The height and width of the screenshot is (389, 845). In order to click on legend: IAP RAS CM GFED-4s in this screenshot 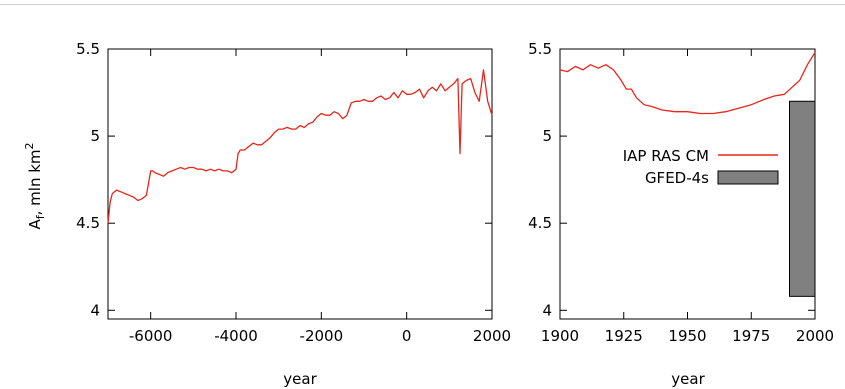, I will do `click(701, 167)`.